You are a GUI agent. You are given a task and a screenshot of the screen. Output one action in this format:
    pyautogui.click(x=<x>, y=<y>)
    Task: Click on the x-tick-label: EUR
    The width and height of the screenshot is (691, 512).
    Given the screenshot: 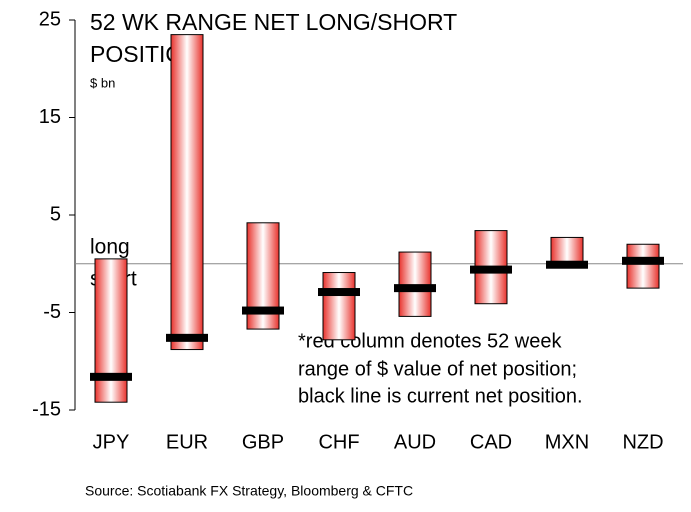 What is the action you would take?
    pyautogui.click(x=187, y=442)
    